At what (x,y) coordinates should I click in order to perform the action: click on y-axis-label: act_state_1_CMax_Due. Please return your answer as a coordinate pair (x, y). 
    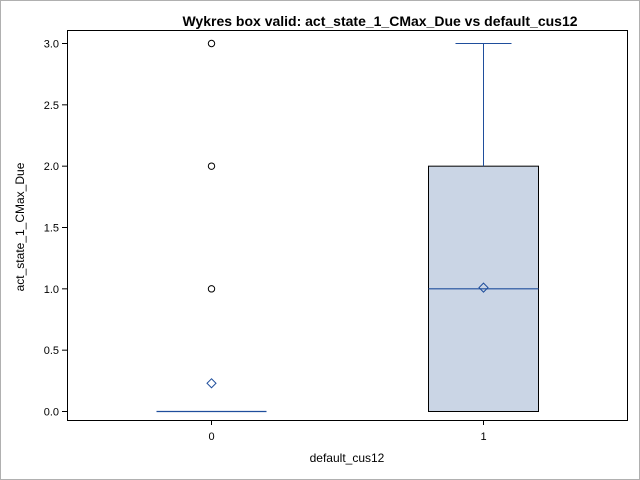
    Looking at the image, I should click on (20, 226).